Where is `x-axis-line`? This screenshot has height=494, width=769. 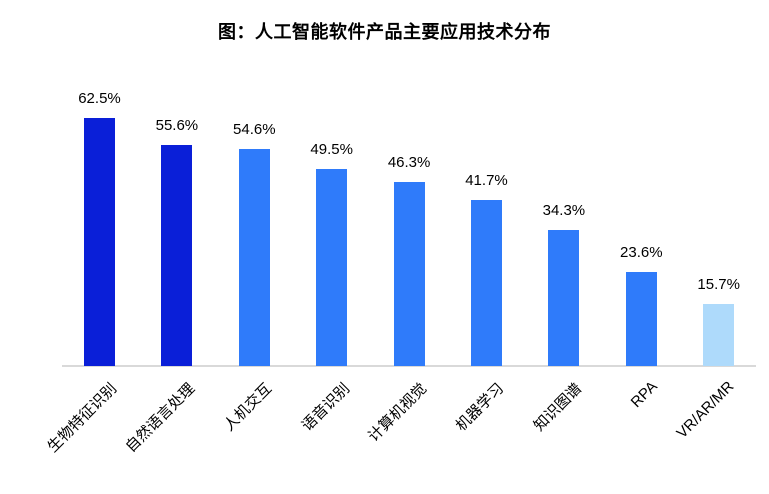 x-axis-line is located at coordinates (409, 366).